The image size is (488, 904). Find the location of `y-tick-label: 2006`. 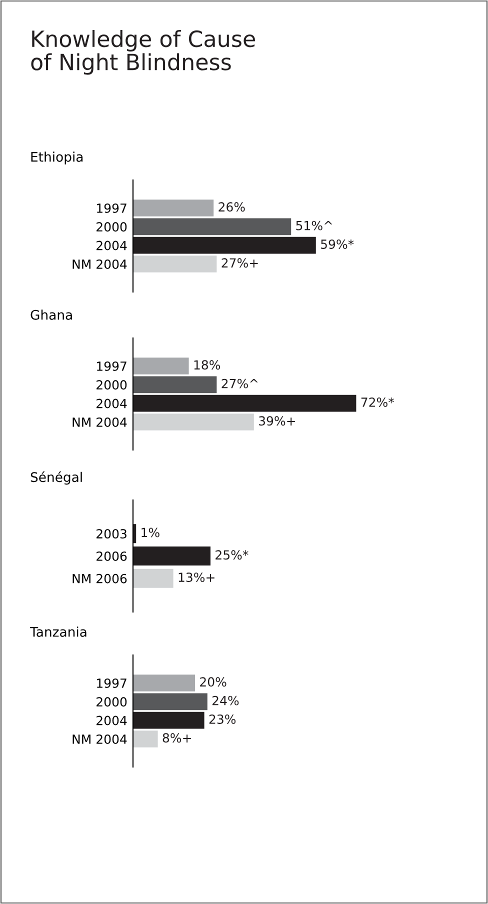

y-tick-label: 2006 is located at coordinates (111, 556).